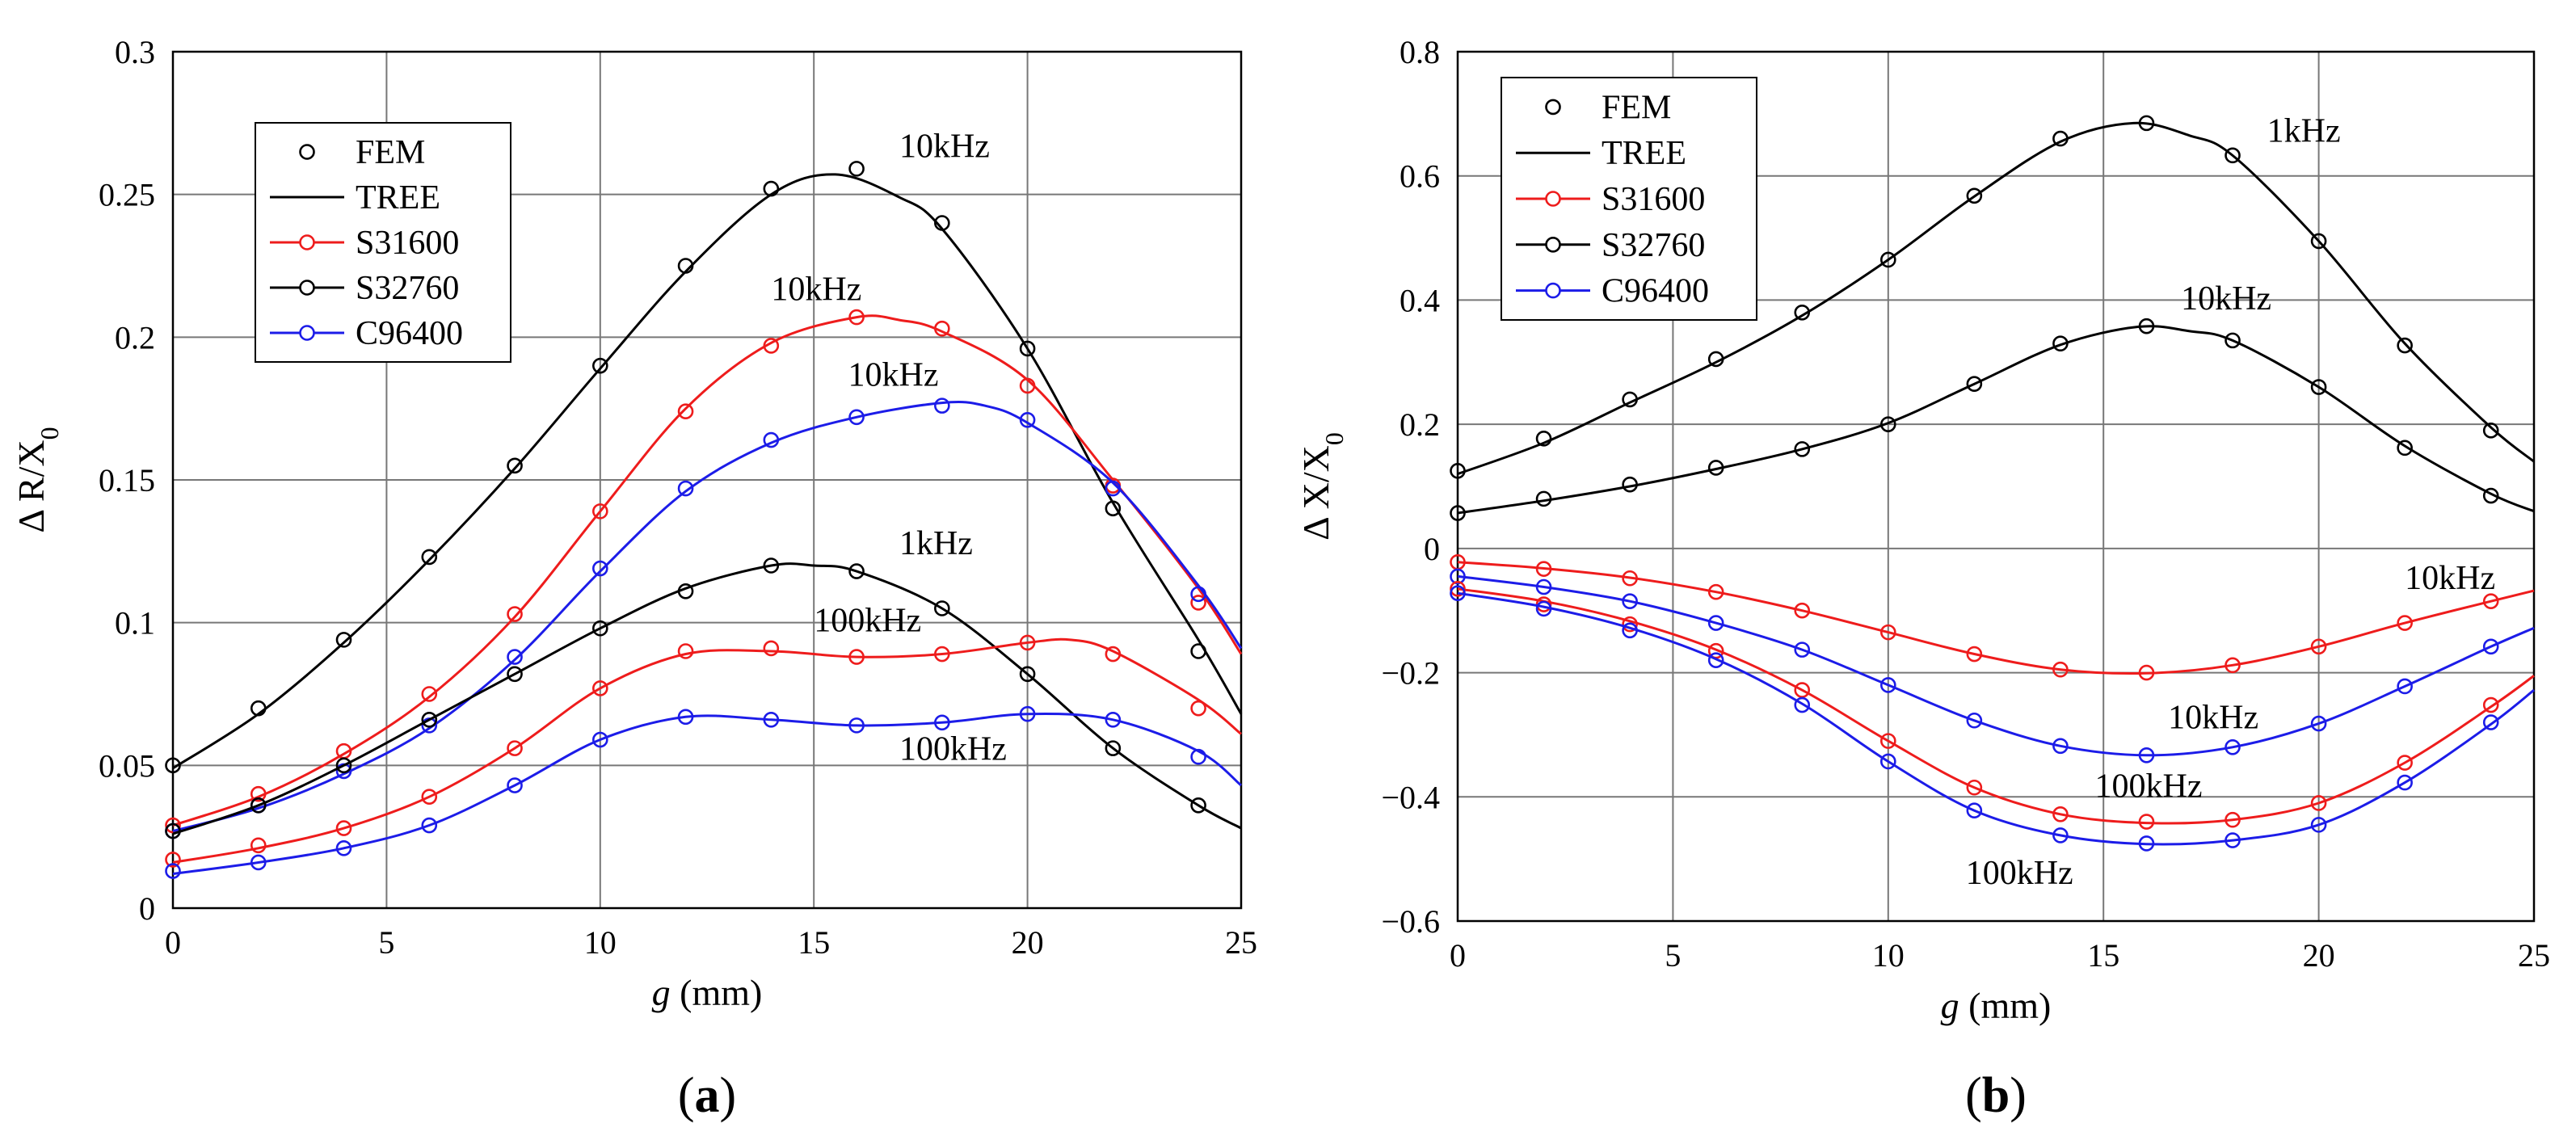 This screenshot has height=1140, width=2576. I want to click on x-axis-label-var: g, so click(661, 992).